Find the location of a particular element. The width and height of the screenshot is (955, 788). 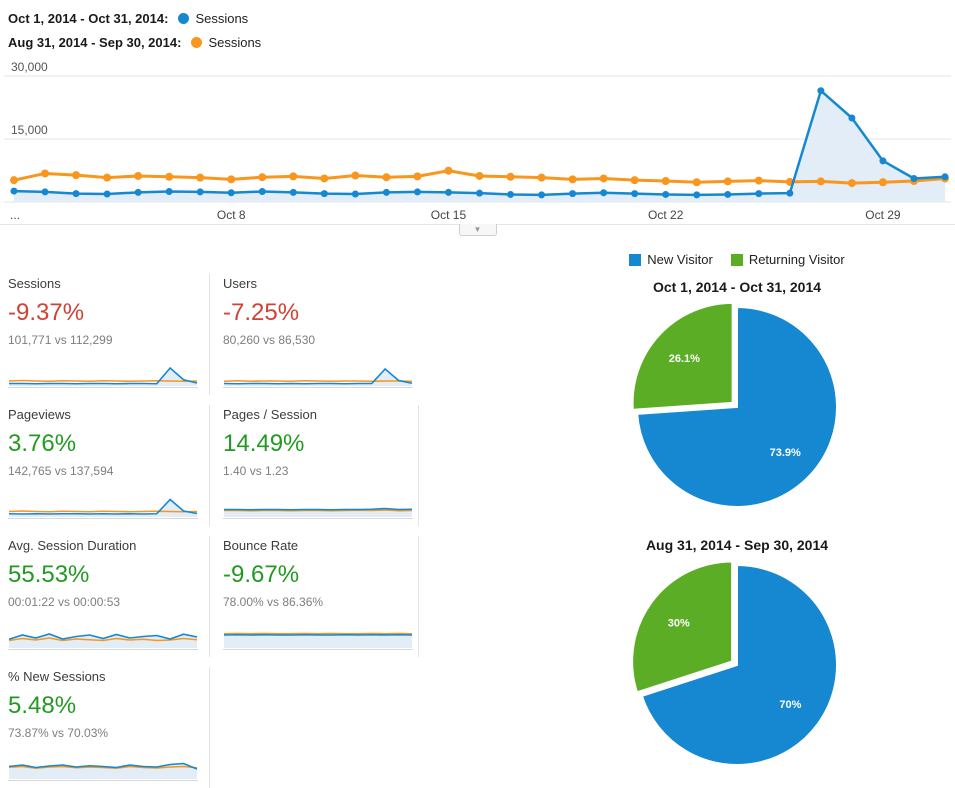

sessions-current-dot-icon is located at coordinates (184, 18).